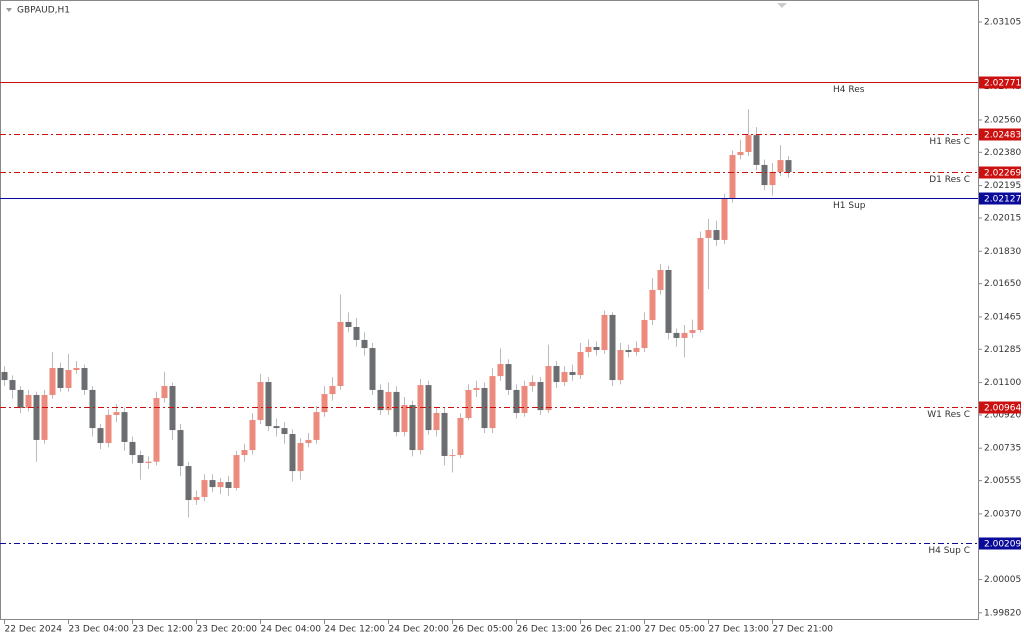 The width and height of the screenshot is (1024, 640). I want to click on level-label: W1 Res C, so click(948, 415).